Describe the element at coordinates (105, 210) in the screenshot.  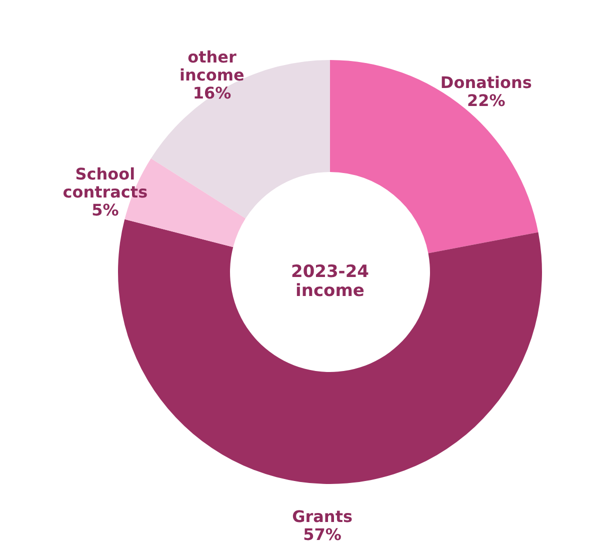
I see `data-label: 5%` at that location.